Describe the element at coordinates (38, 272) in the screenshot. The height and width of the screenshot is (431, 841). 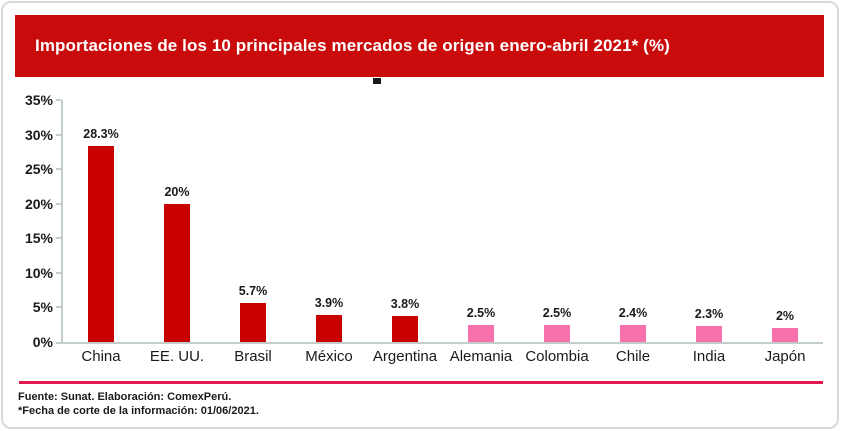
I see `y-axis-tick-label: 10%` at that location.